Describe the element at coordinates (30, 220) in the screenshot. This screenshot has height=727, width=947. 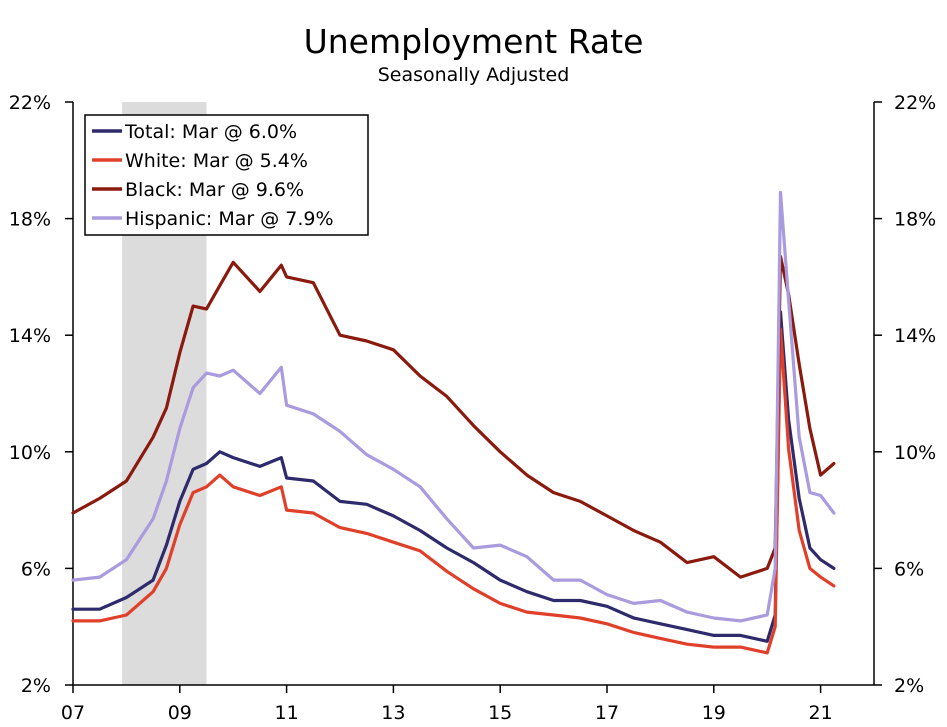
I see `y-tick-label-left: 18%` at that location.